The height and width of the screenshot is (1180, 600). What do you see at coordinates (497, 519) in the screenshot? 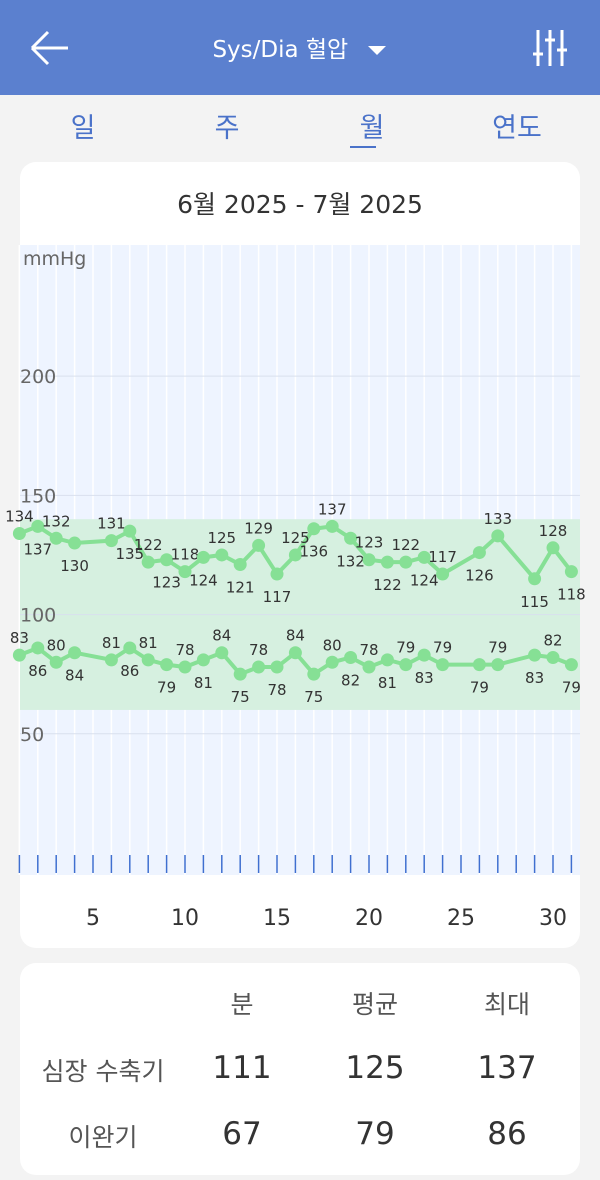
I see `data-label: 133` at bounding box center [497, 519].